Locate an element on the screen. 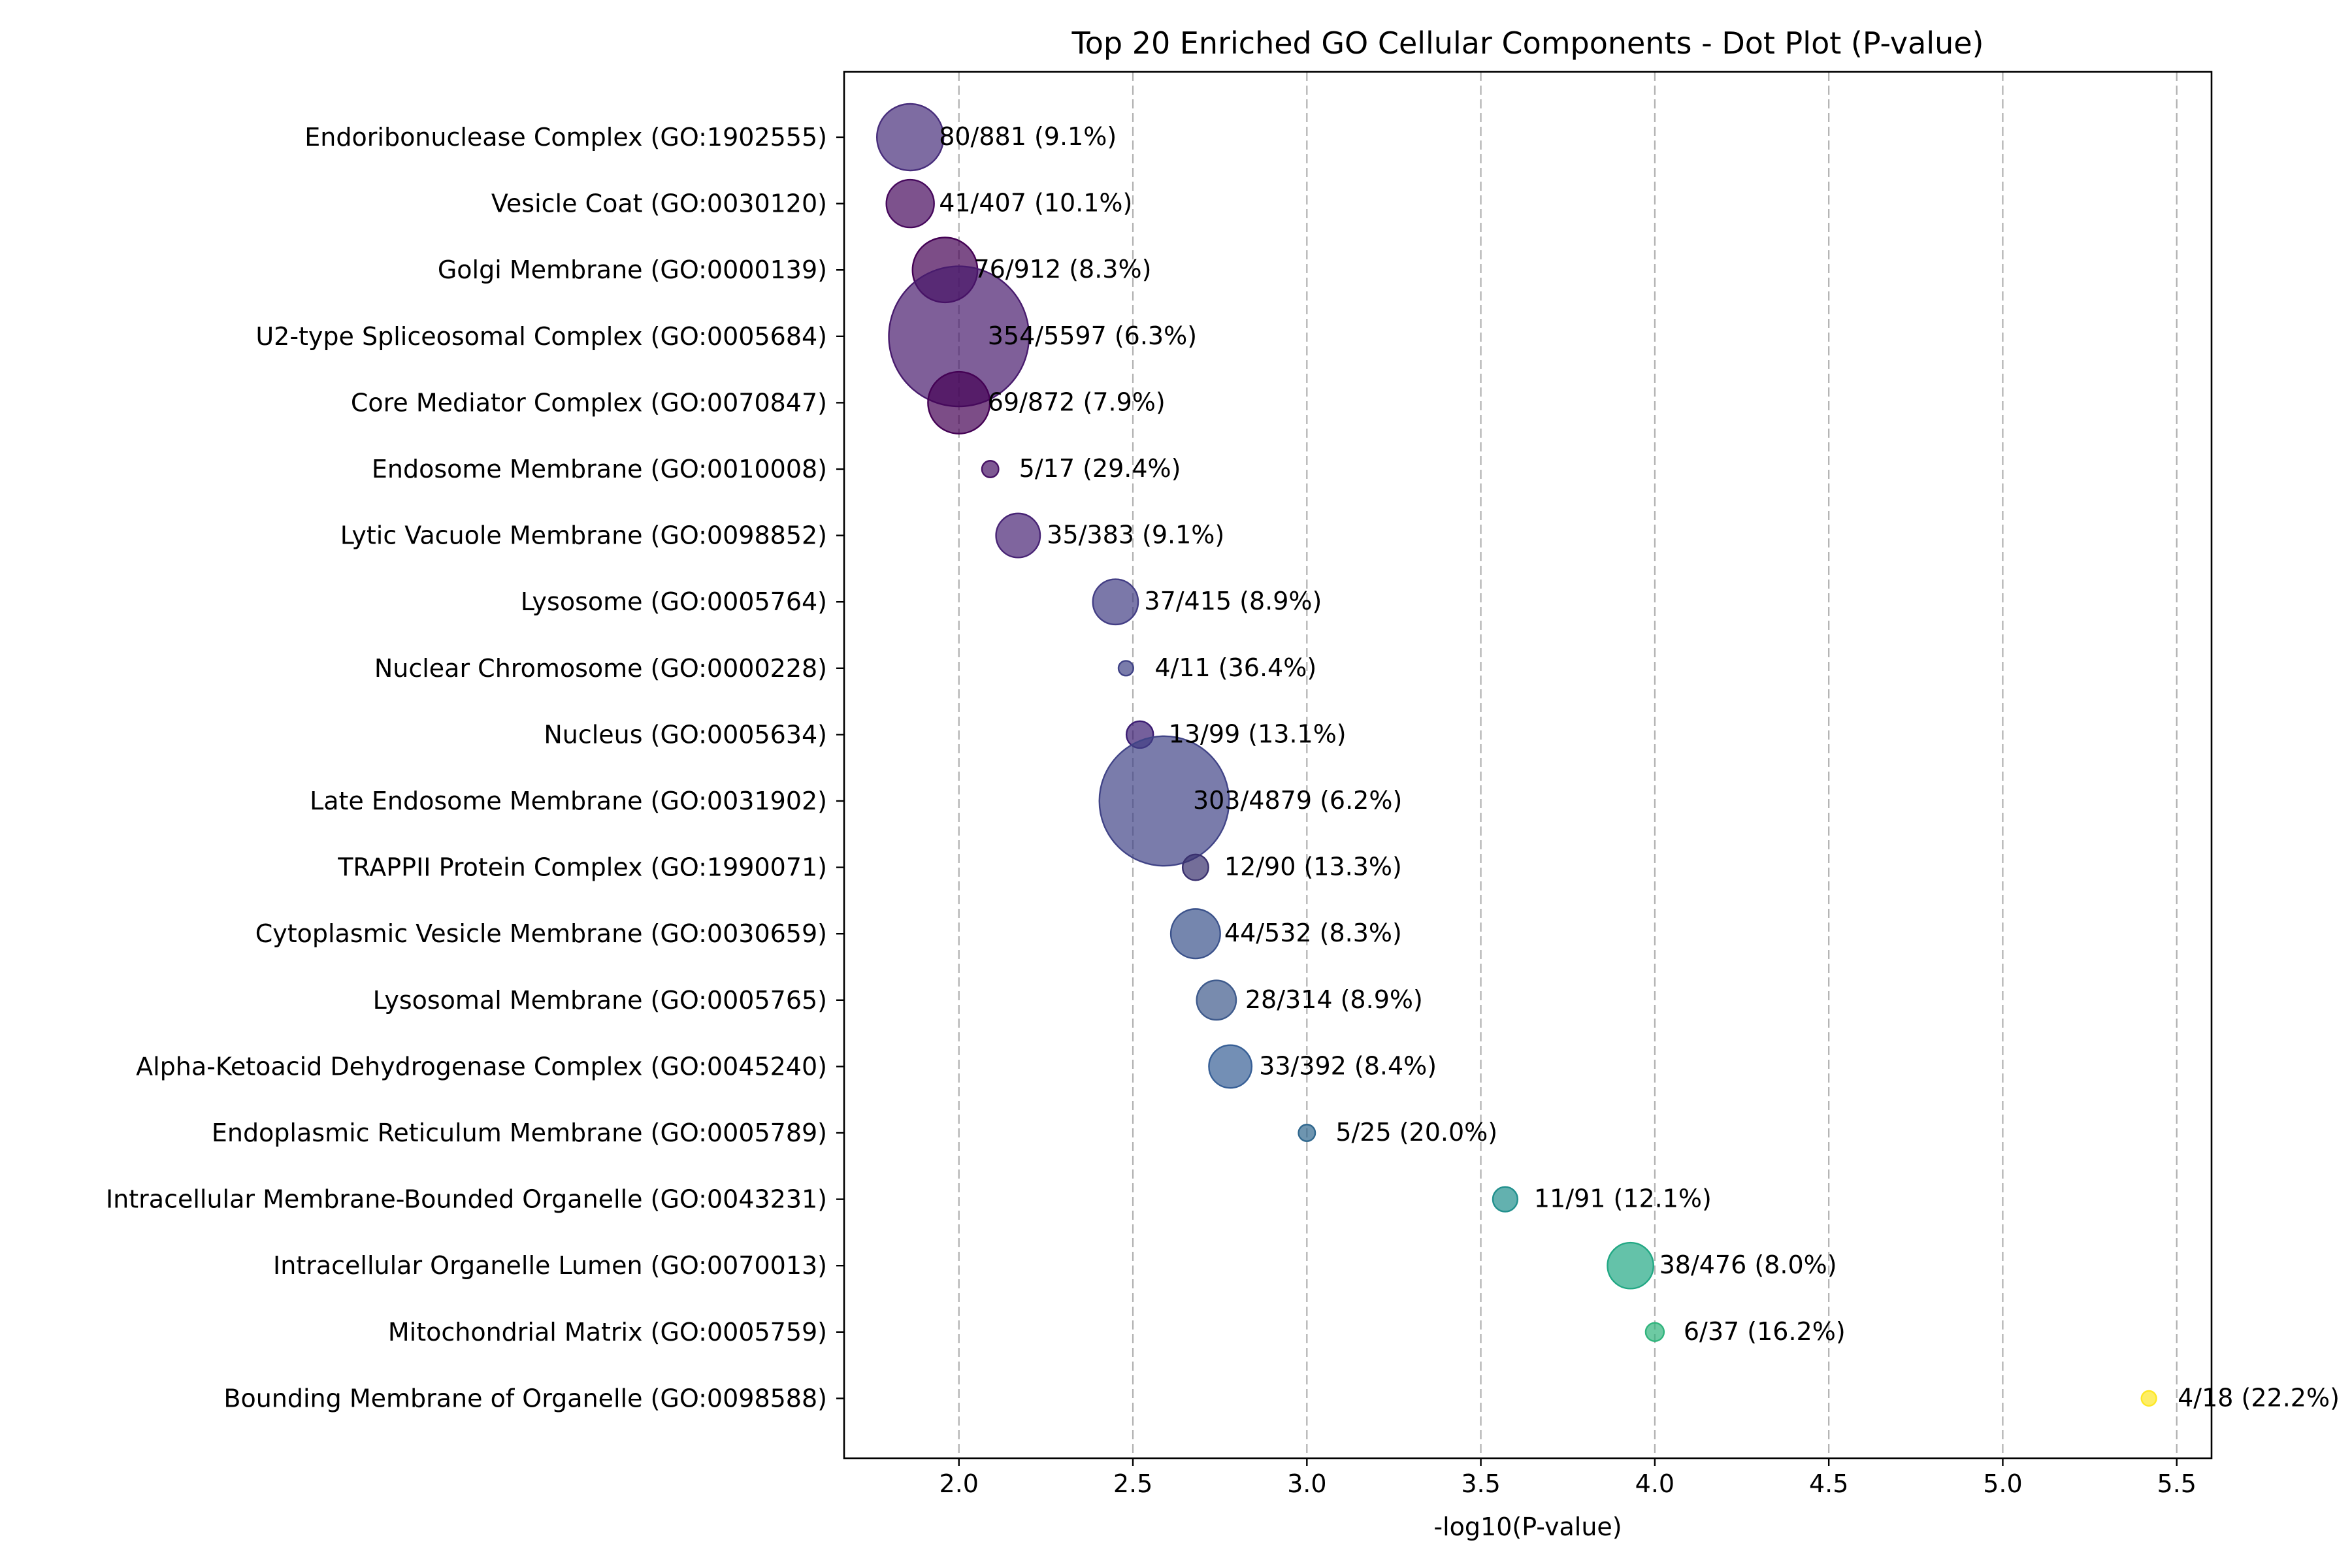 This screenshot has height=1568, width=2352. data-label: 5/17 (29.4%) is located at coordinates (1100, 468).